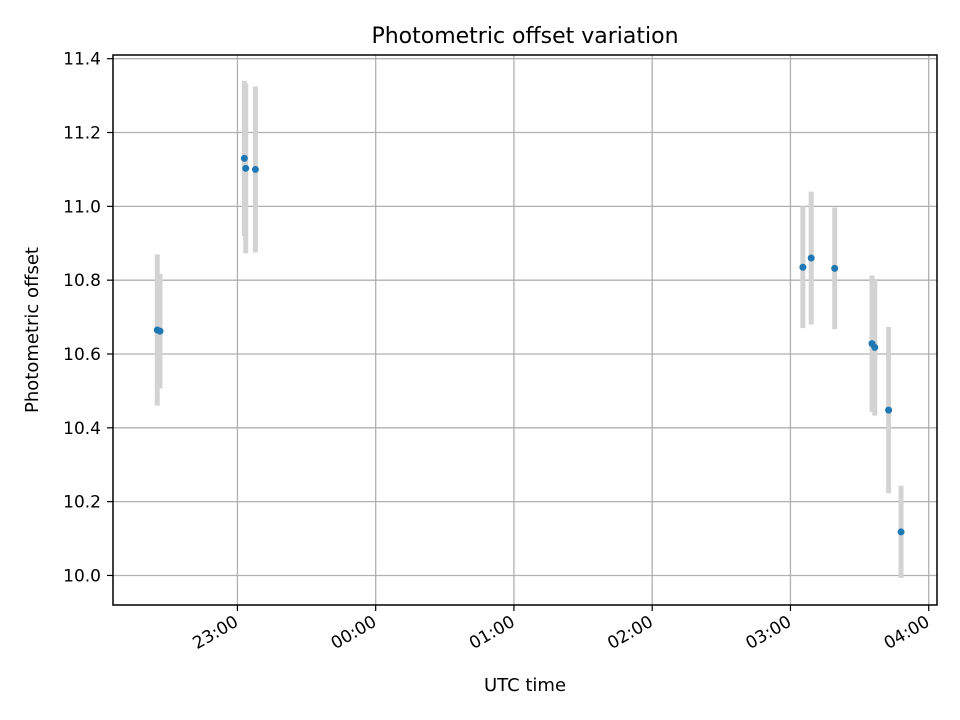  What do you see at coordinates (354, 633) in the screenshot?
I see `x-tick-label: 00:00` at bounding box center [354, 633].